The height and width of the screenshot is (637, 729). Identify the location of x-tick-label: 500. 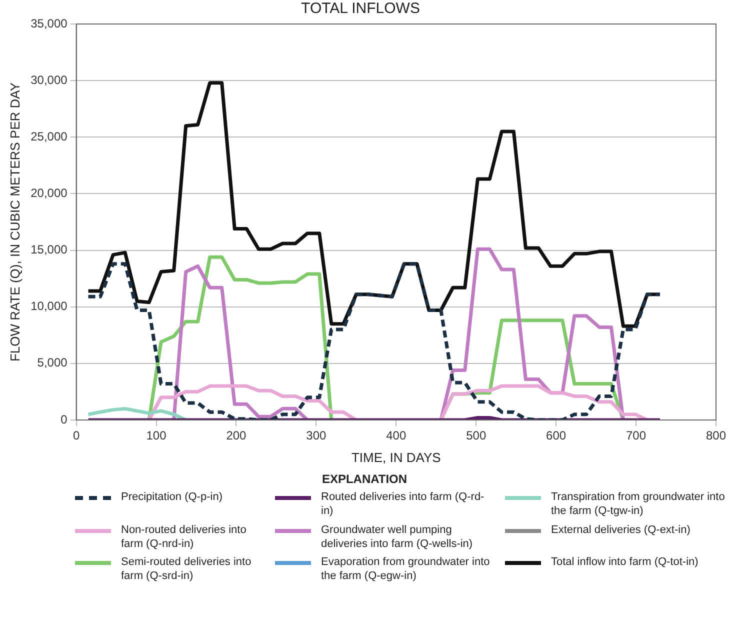
(476, 435).